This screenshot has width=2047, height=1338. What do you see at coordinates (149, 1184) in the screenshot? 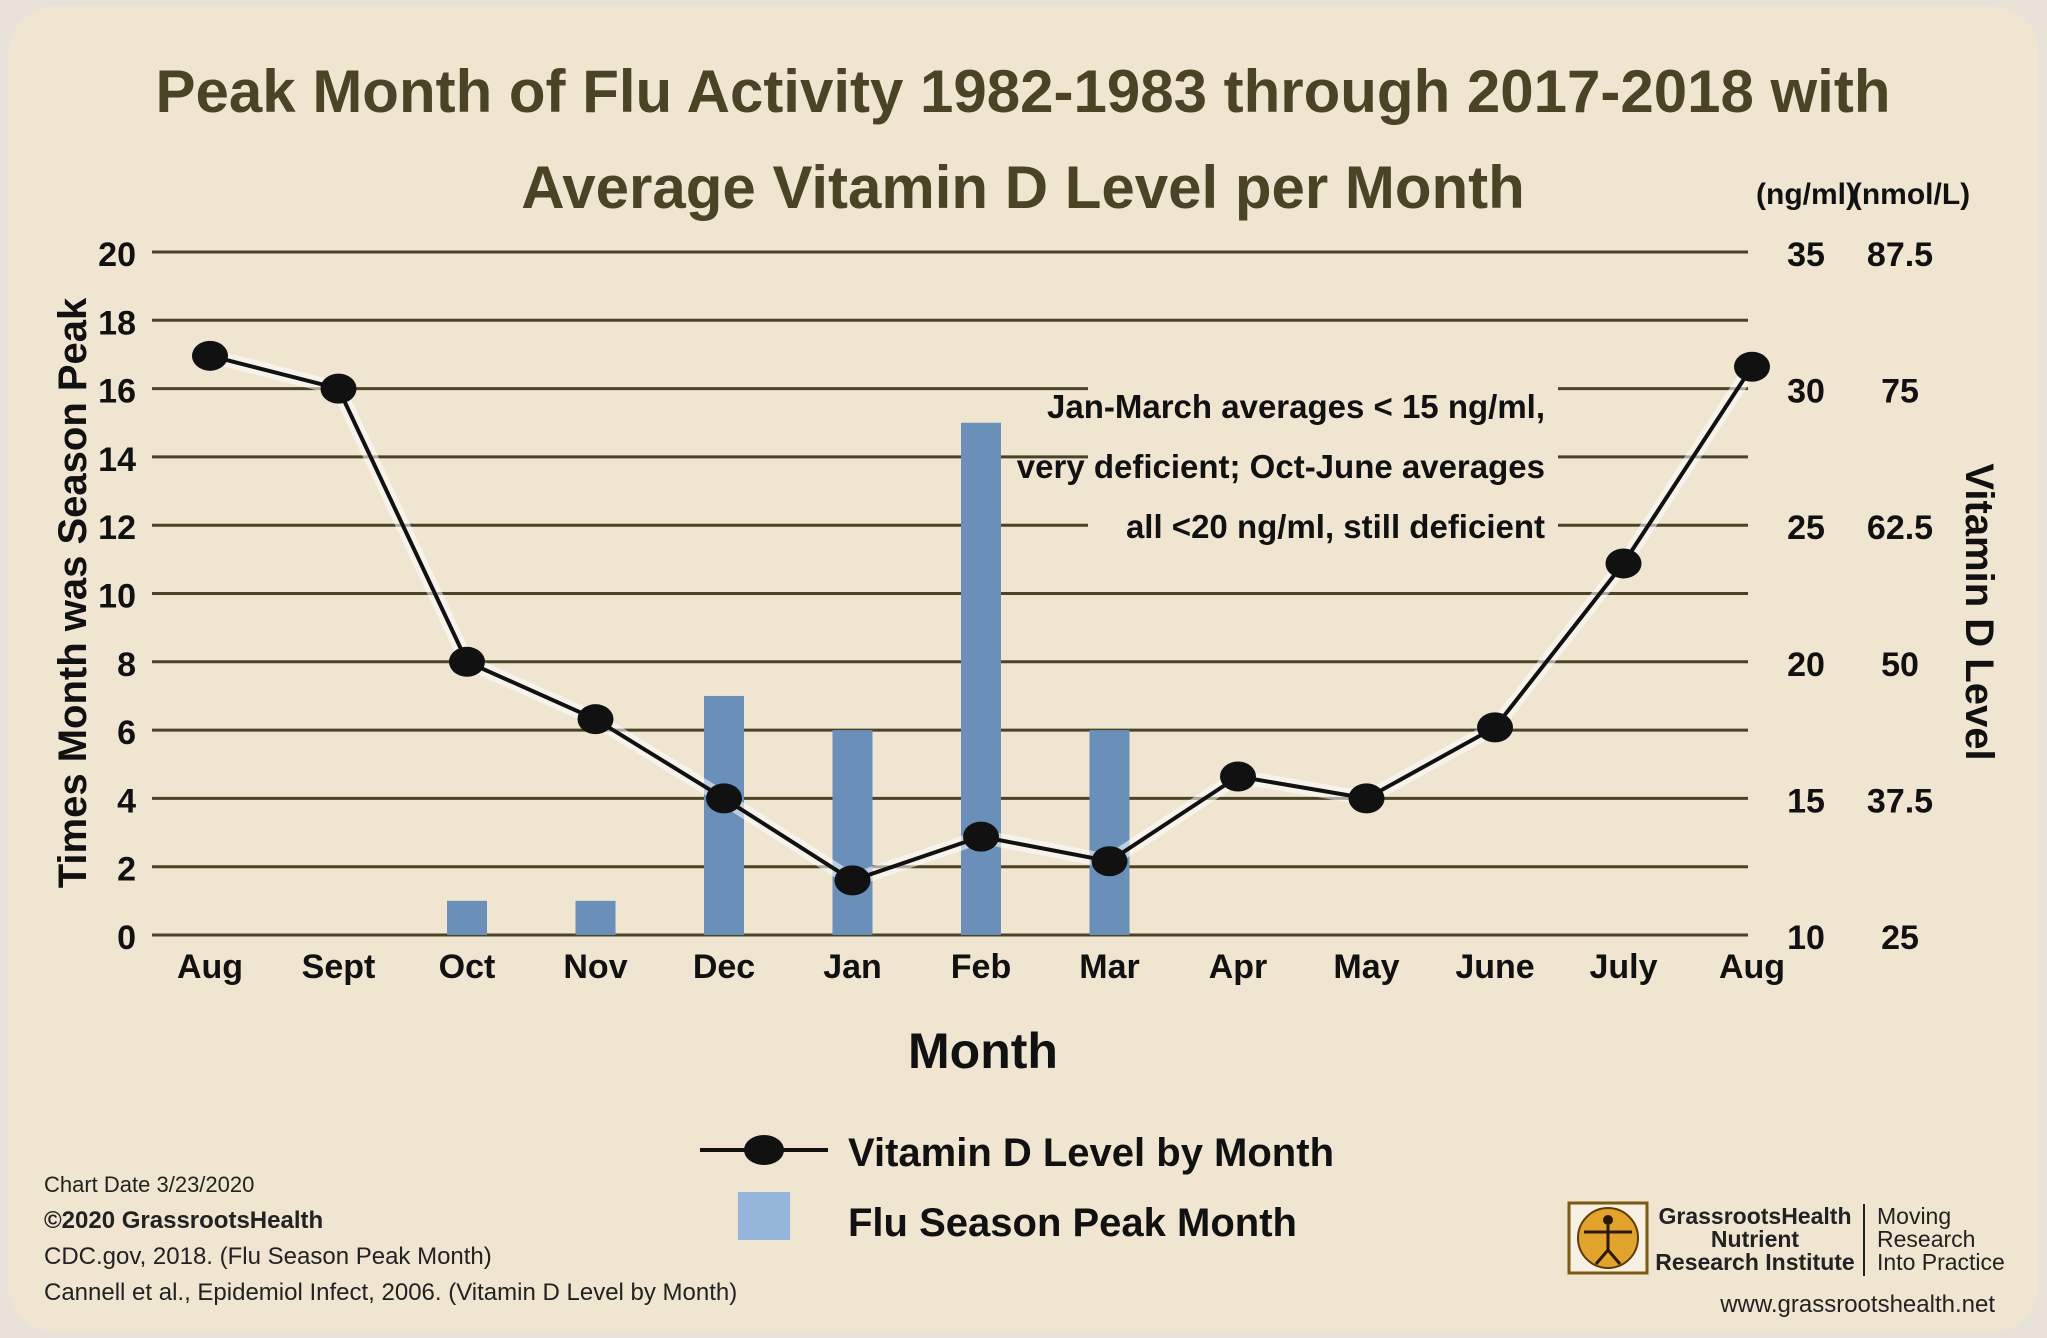
I see `chart-date: Chart Date 3/23/2020` at bounding box center [149, 1184].